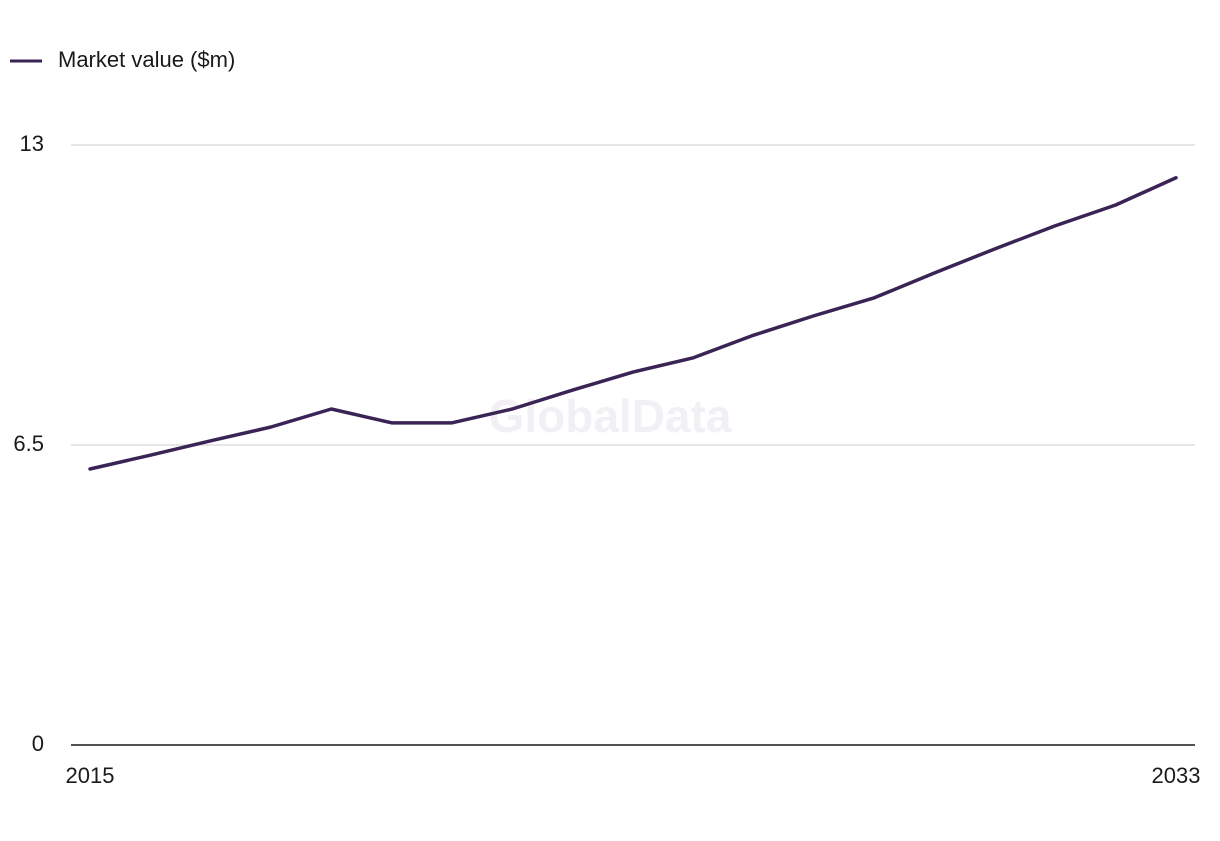 The width and height of the screenshot is (1220, 841). What do you see at coordinates (38, 743) in the screenshot?
I see `y-tick-label: 0` at bounding box center [38, 743].